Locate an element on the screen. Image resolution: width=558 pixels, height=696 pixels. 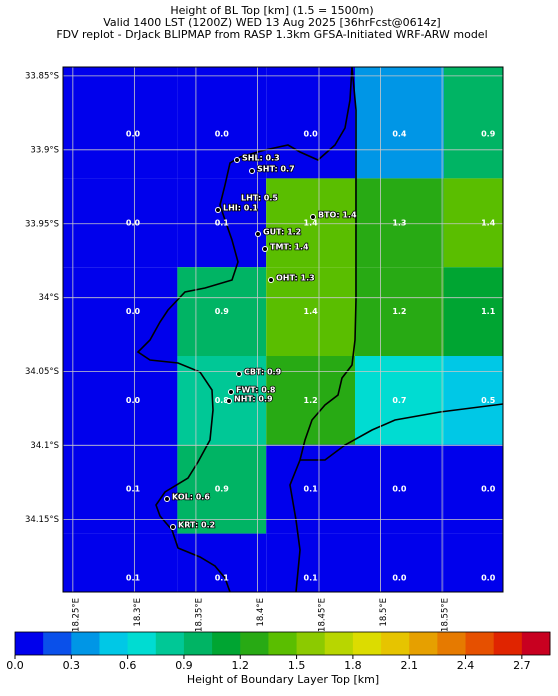
colorbar-frame is located at coordinates (282, 643).